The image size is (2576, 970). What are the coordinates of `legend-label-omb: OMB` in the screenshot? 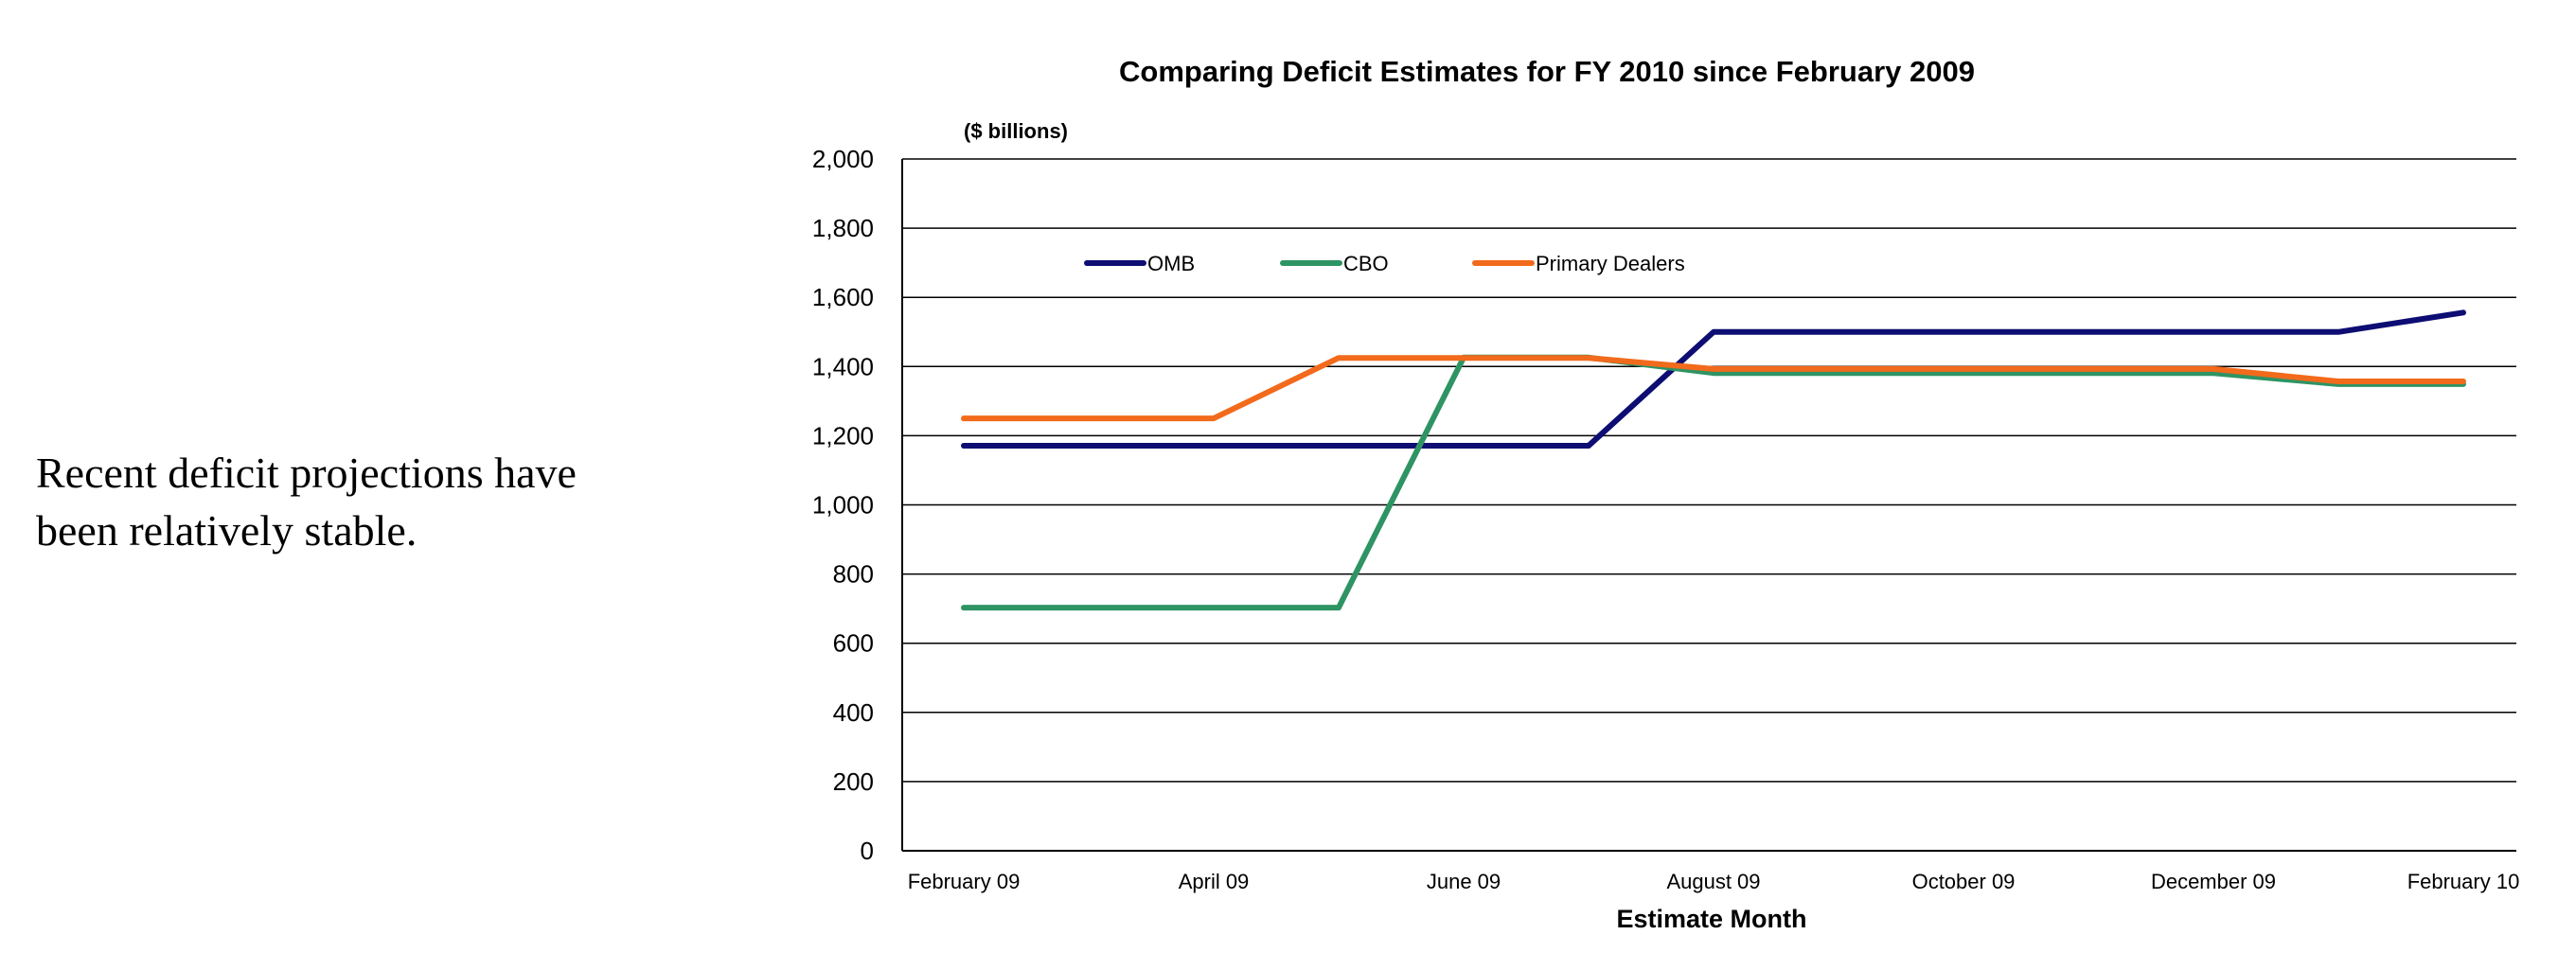 It's located at (1171, 263).